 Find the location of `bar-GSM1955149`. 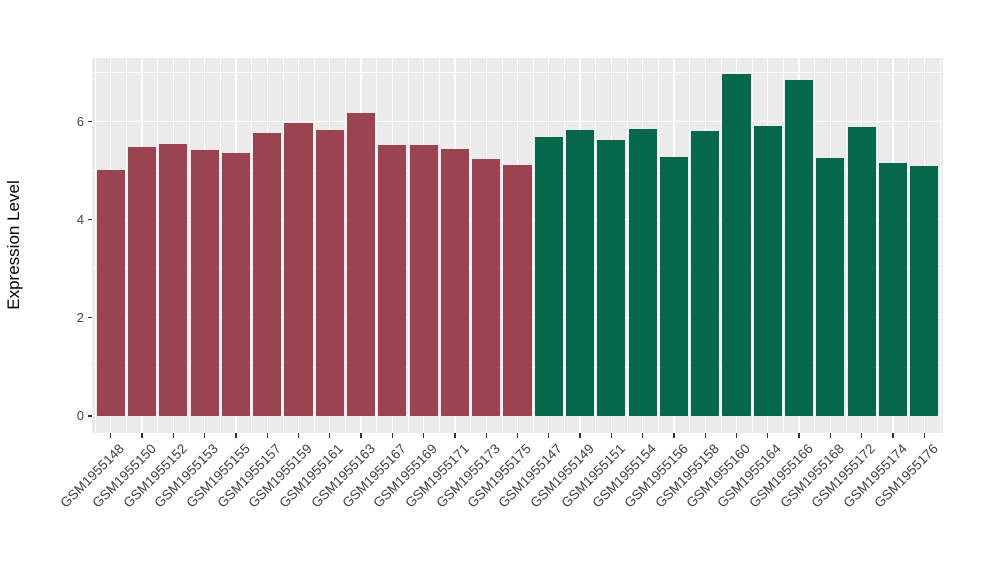

bar-GSM1955149 is located at coordinates (580, 273).